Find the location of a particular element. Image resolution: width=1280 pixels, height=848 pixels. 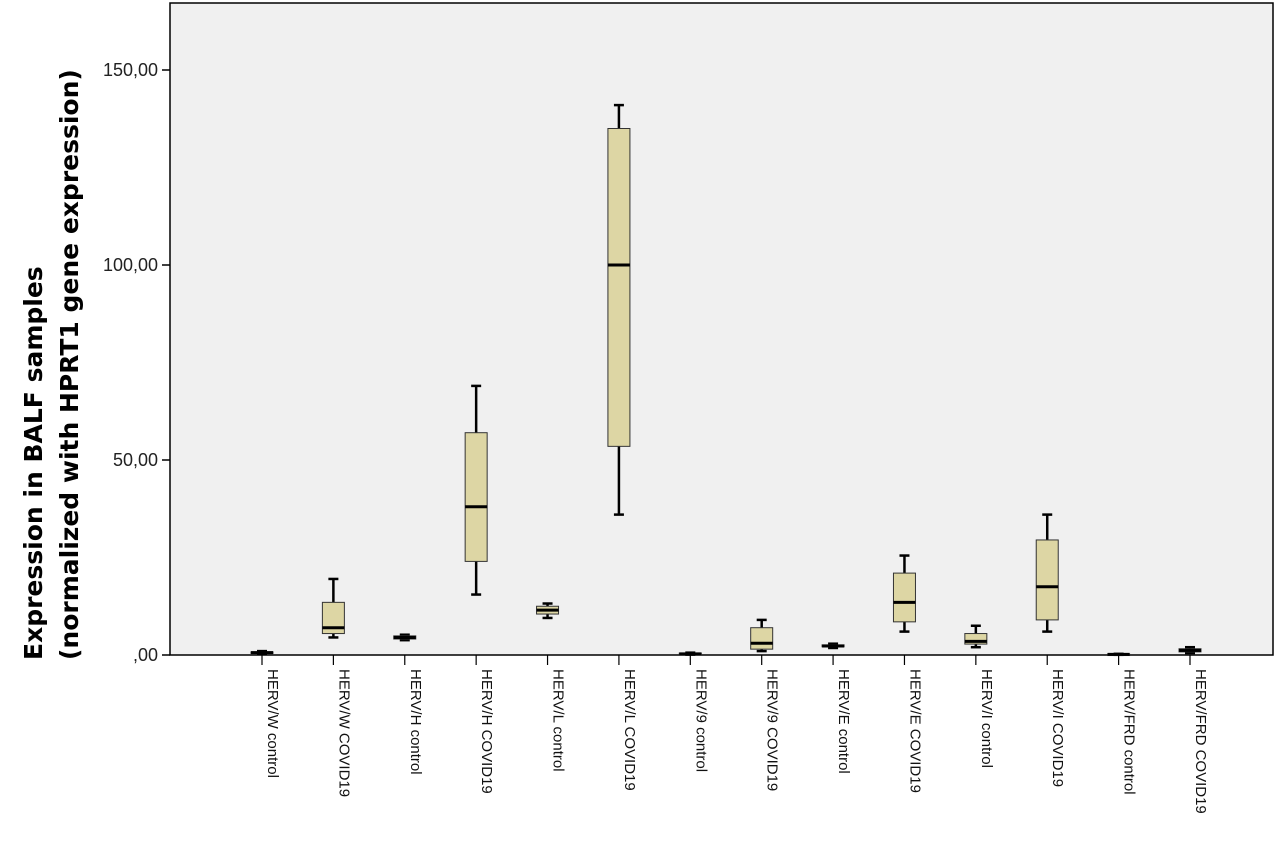

x-category-label: HERV/L control is located at coordinates (558, 720).